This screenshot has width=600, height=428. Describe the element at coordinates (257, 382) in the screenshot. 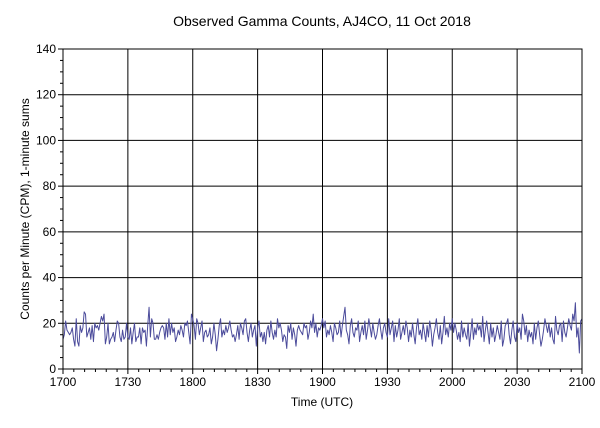

I see `x-tick-label: 1830` at that location.